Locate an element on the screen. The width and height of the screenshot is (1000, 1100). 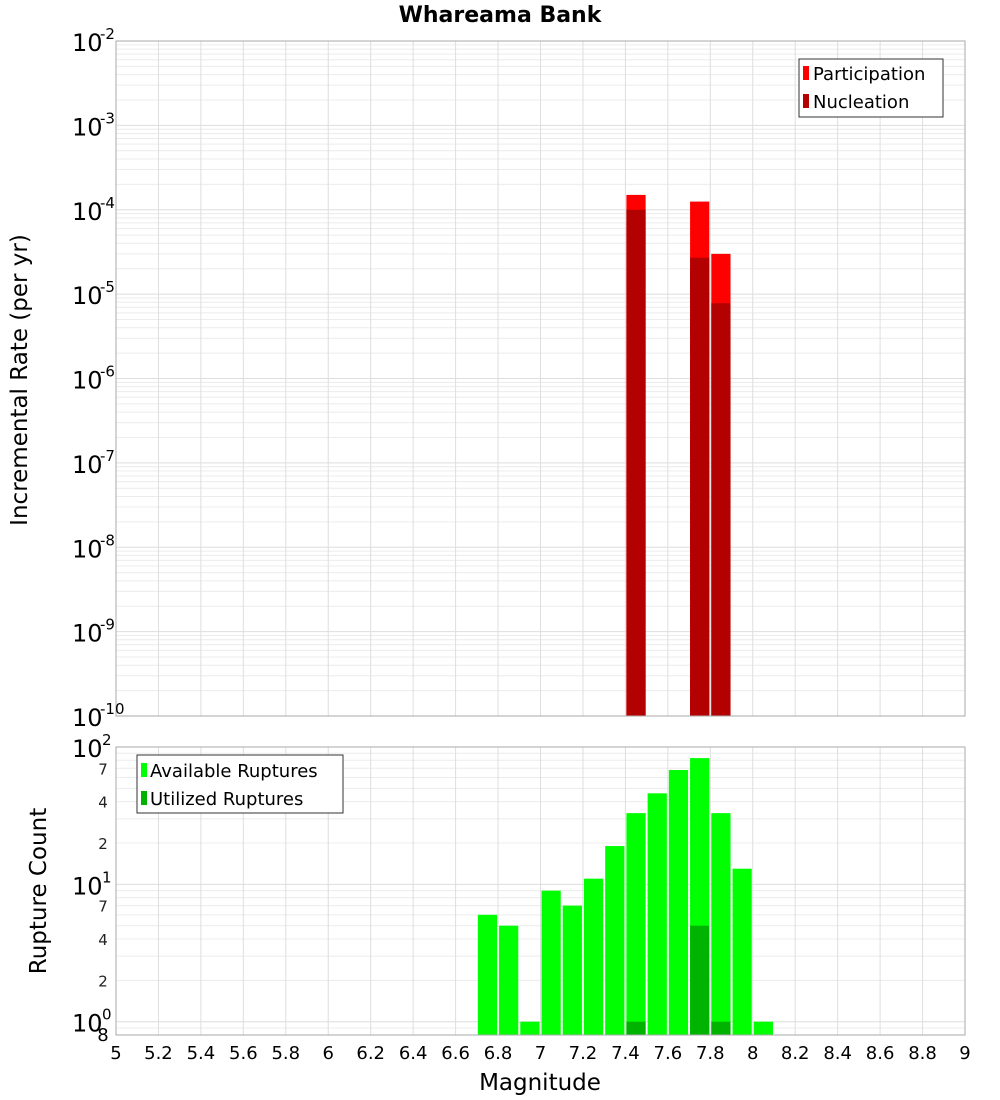
legend-label-utilized-ruptures: Utilized Ruptures is located at coordinates (226, 799).